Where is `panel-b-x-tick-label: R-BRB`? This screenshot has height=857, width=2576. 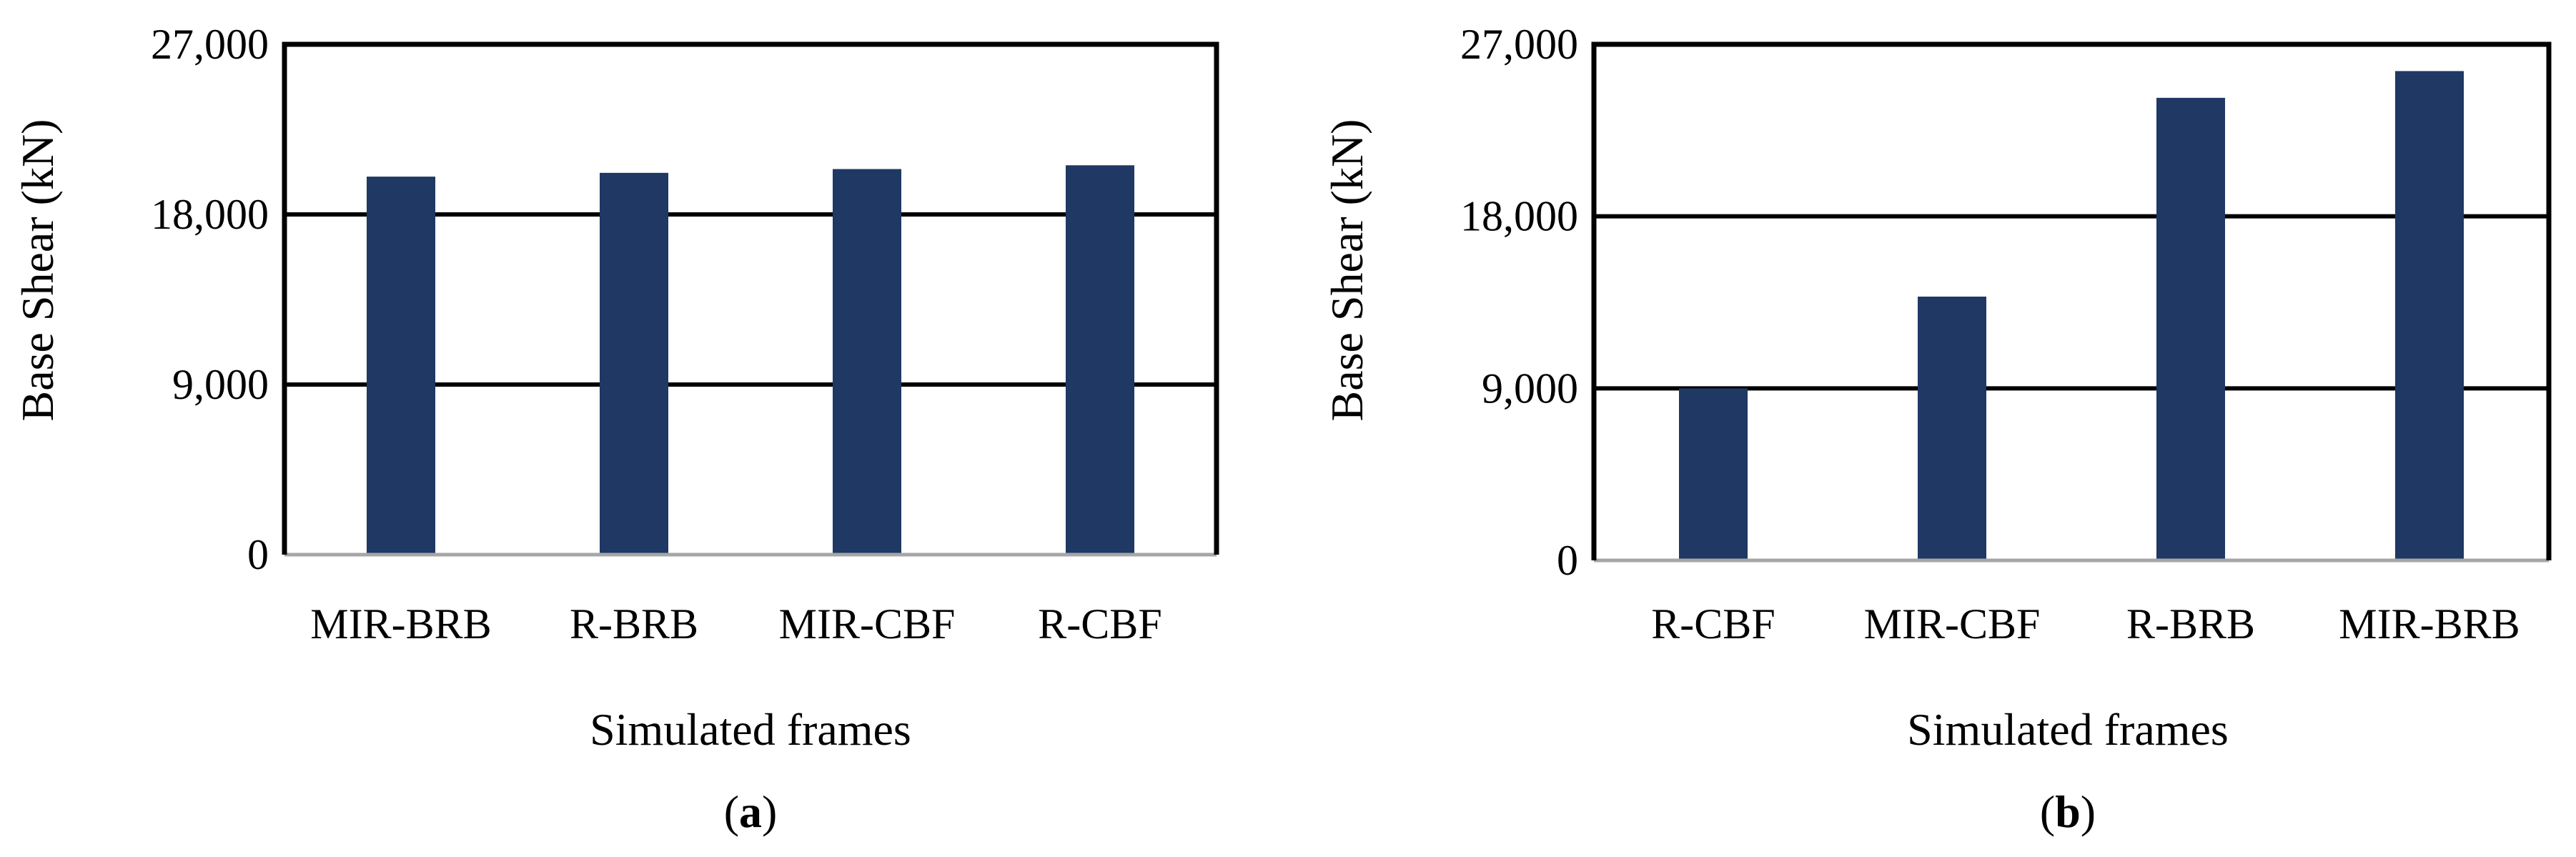
panel-b-x-tick-label: R-BRB is located at coordinates (2190, 624).